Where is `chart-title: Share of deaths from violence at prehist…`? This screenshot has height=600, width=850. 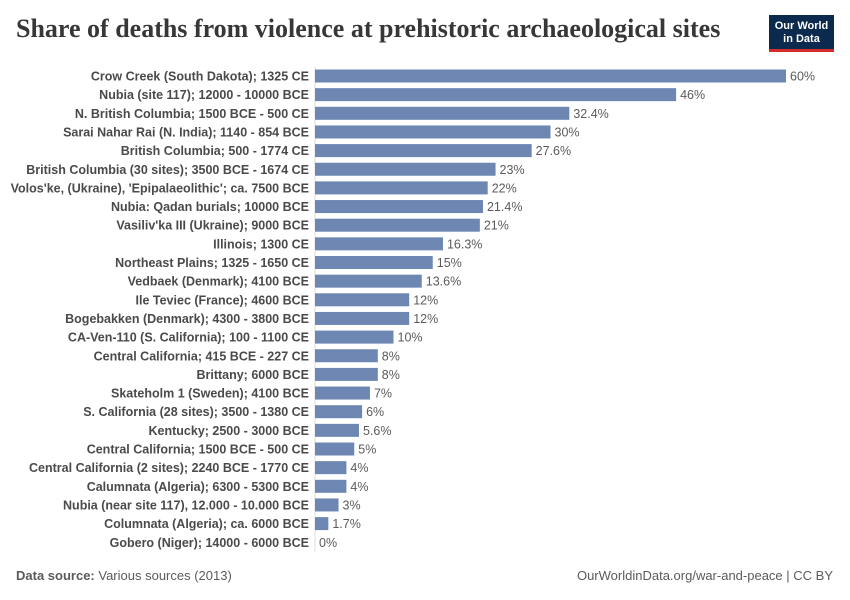 chart-title: Share of deaths from violence at prehist… is located at coordinates (368, 28).